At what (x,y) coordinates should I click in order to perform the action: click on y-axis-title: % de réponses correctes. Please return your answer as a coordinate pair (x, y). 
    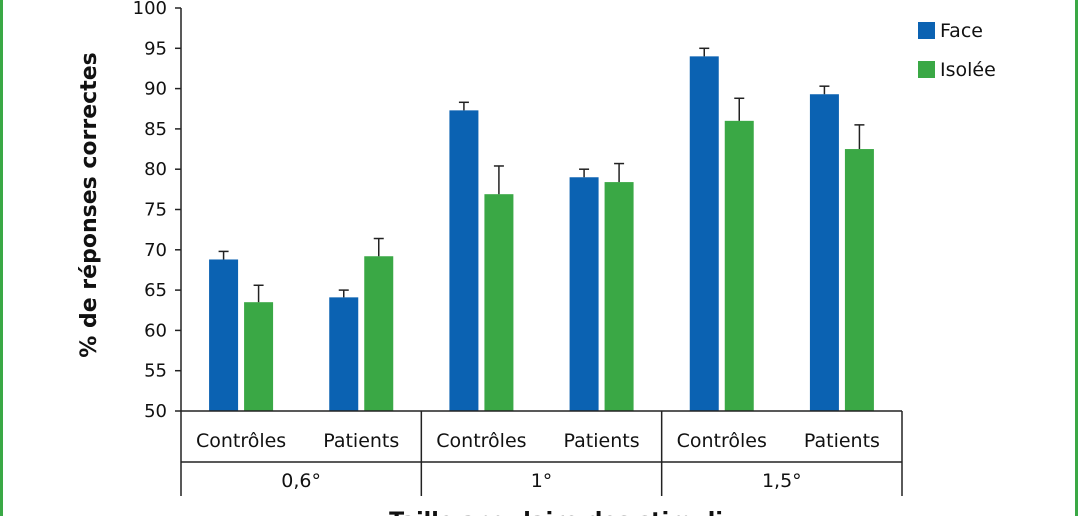
    Looking at the image, I should click on (89, 204).